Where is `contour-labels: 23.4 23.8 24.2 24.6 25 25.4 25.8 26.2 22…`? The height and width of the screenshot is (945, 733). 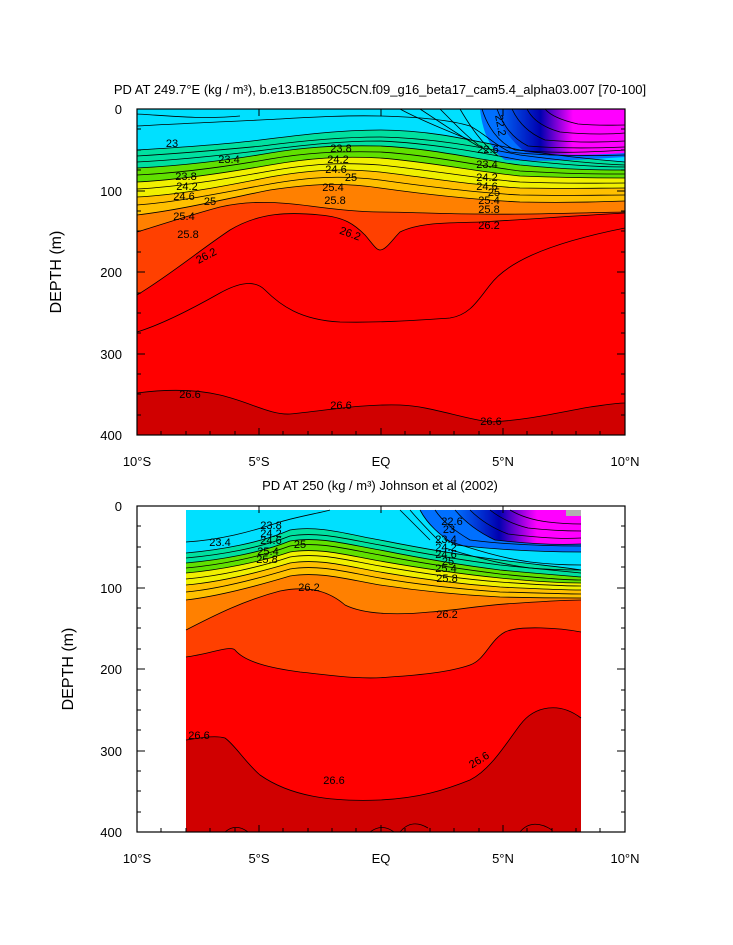 contour-labels: 23.4 23.8 24.2 24.6 25 25.4 25.8 26.2 22… is located at coordinates (339, 651).